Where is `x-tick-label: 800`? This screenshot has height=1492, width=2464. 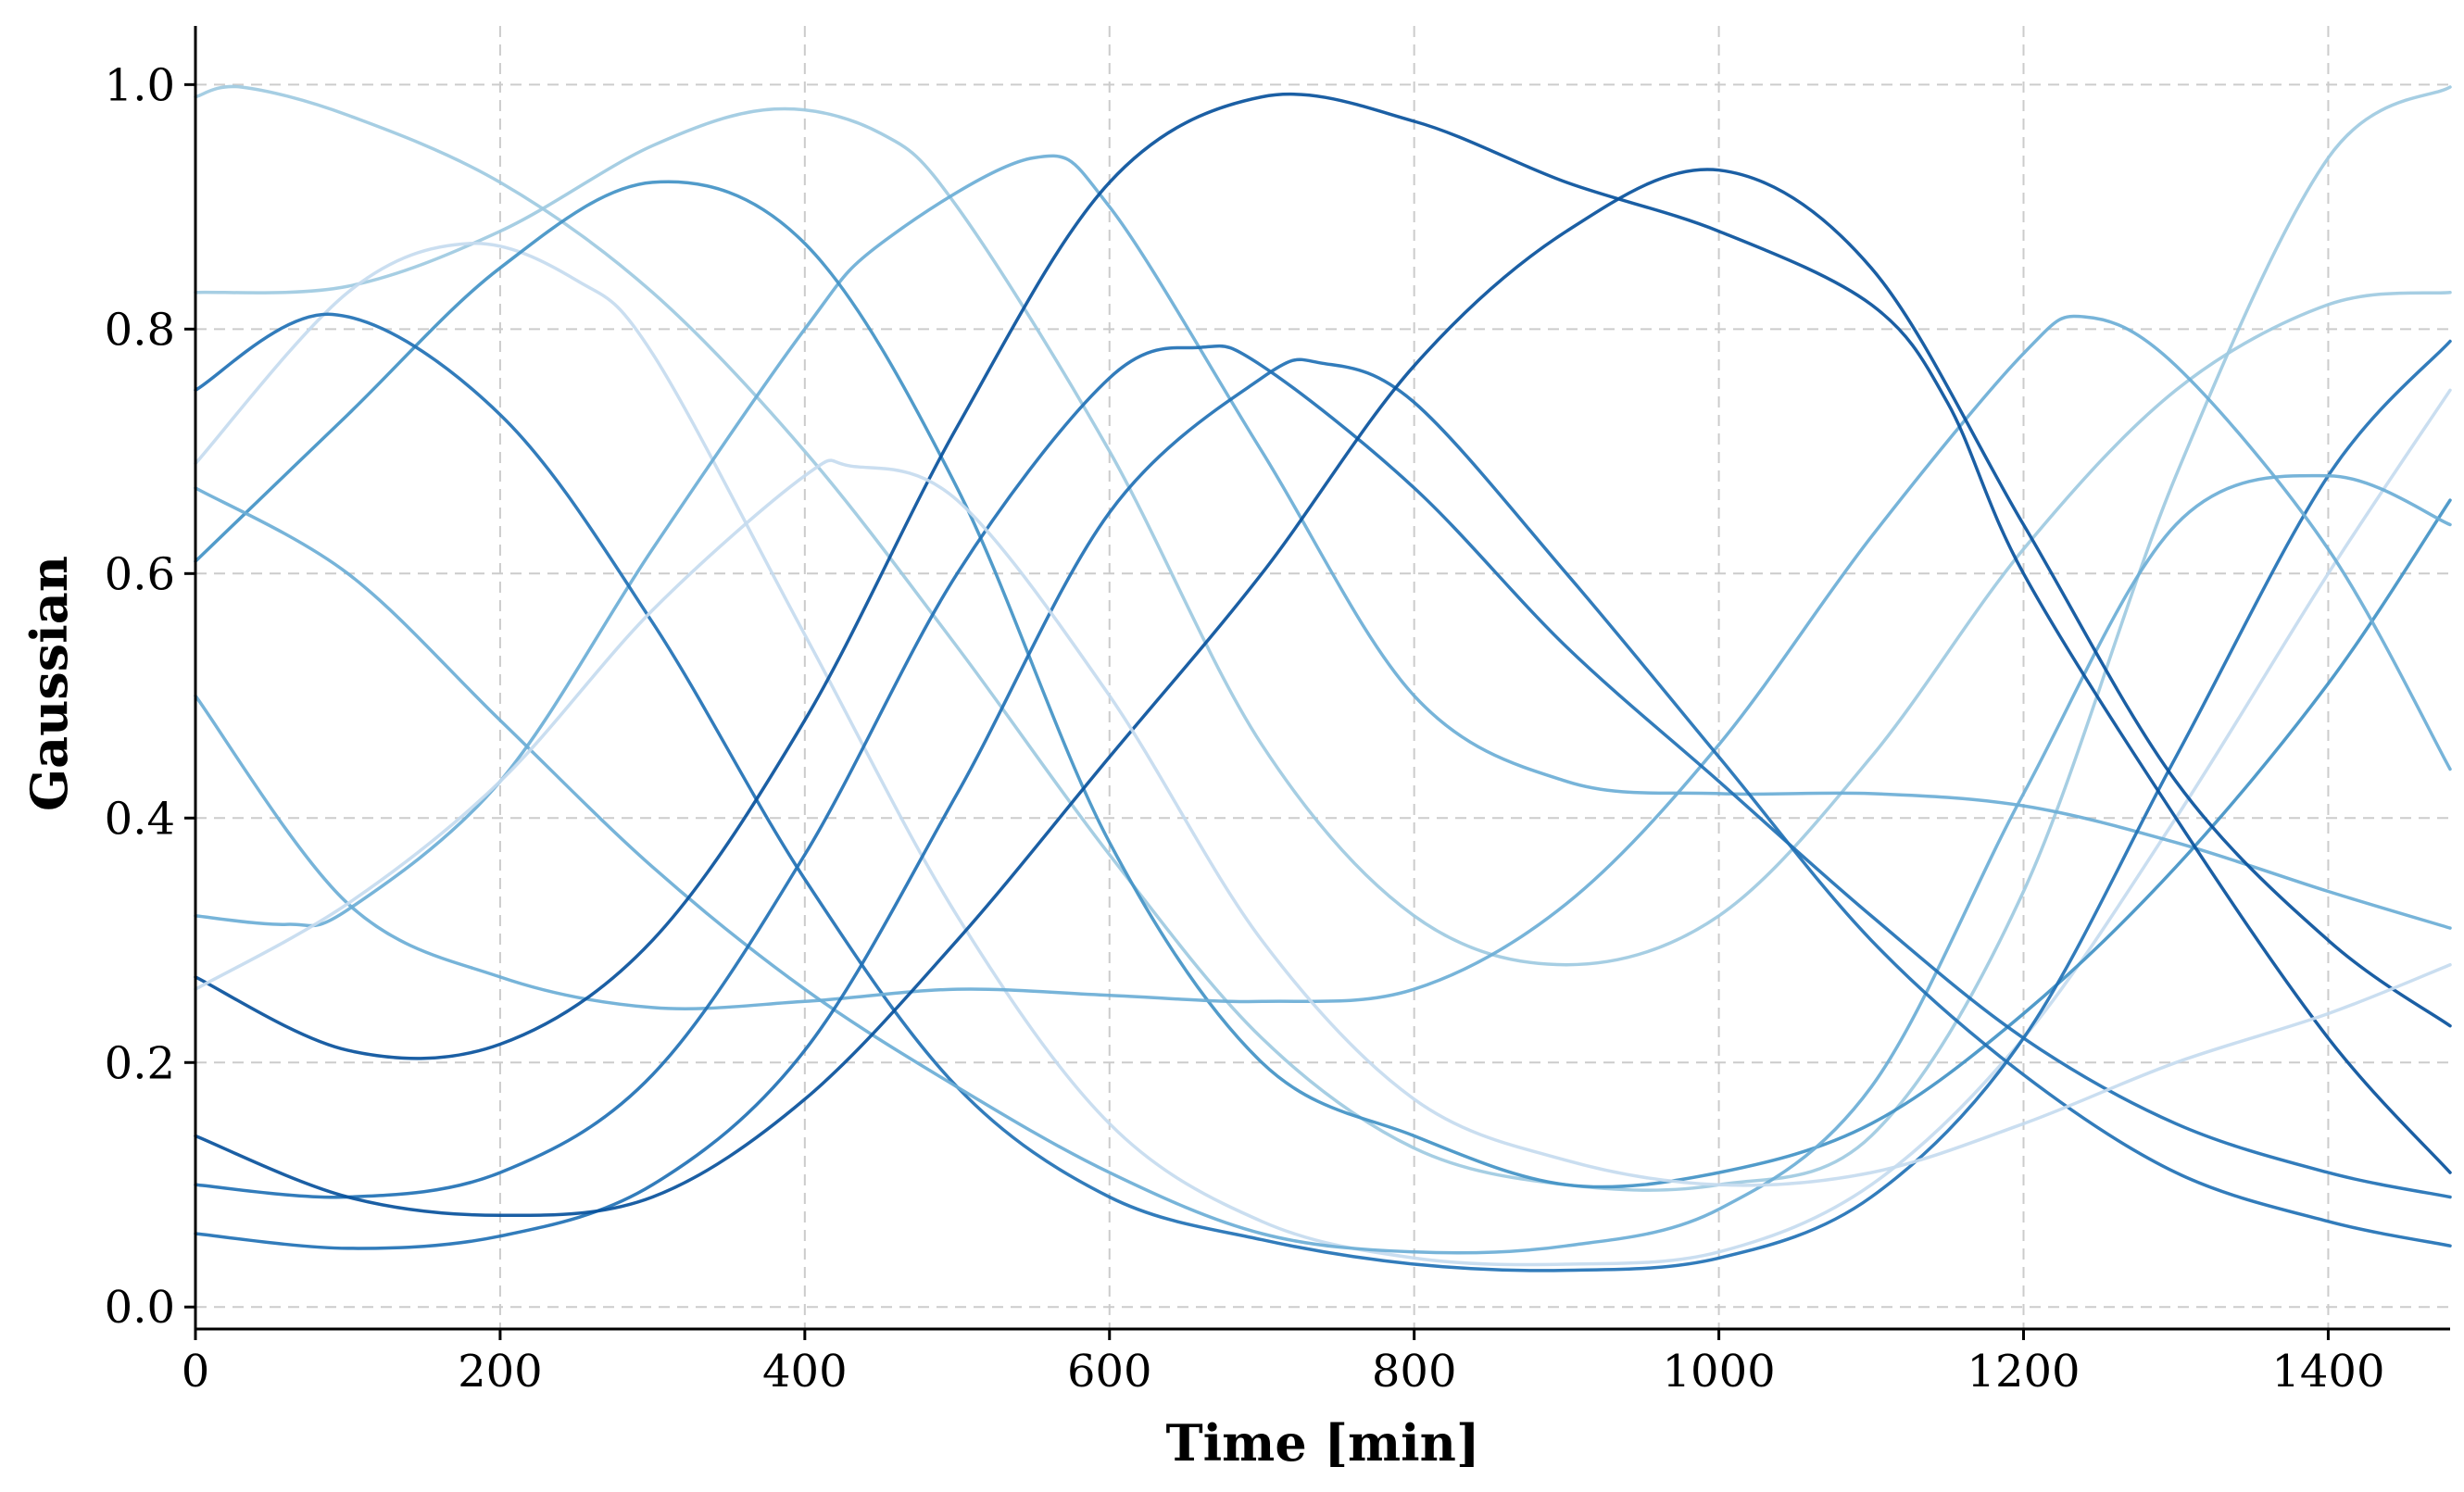
x-tick-label: 800 is located at coordinates (1414, 1372).